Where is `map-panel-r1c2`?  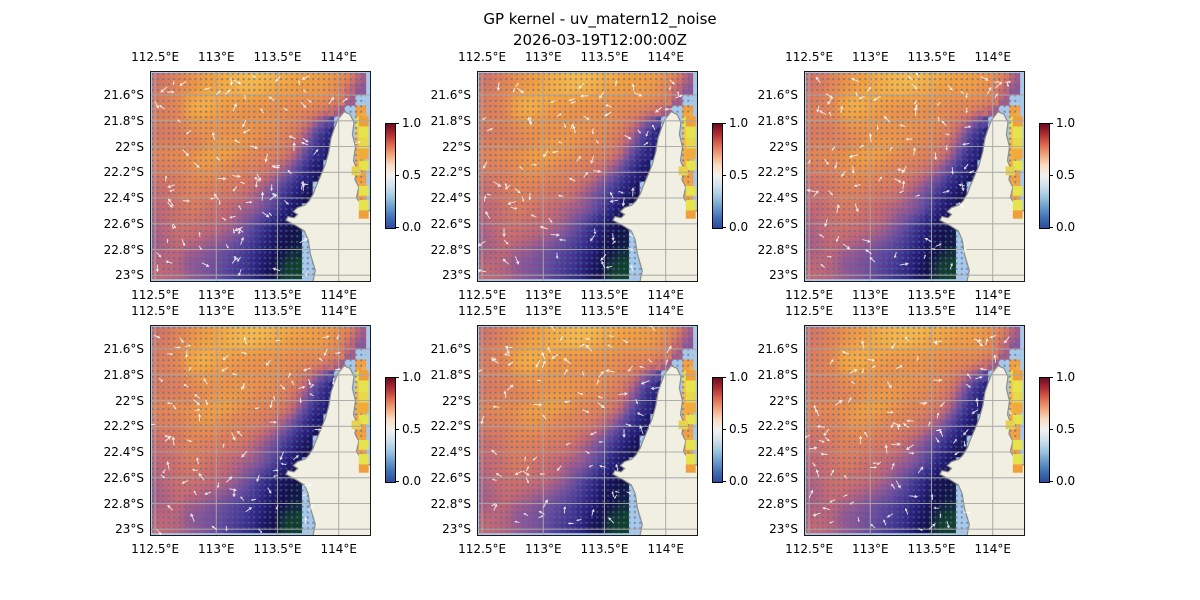 map-panel-r1c2 is located at coordinates (587, 176).